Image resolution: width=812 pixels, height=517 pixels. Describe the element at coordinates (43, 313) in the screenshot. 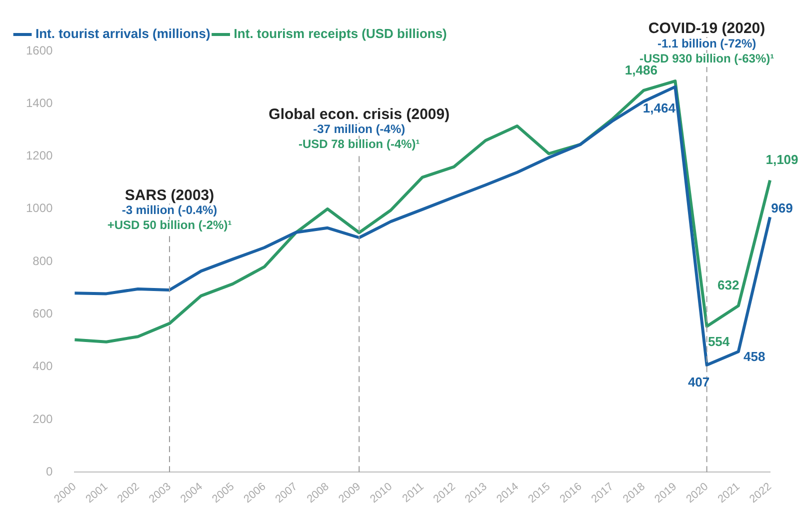

I see `y-tick-label: 600` at that location.